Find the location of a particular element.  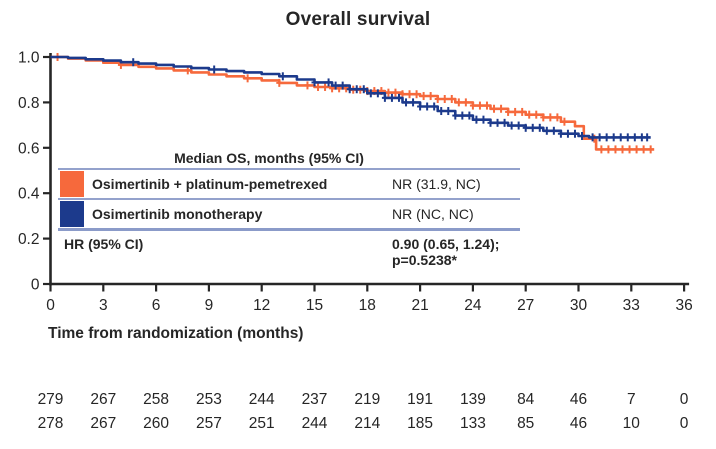

x-tick-label: 18 is located at coordinates (367, 305).